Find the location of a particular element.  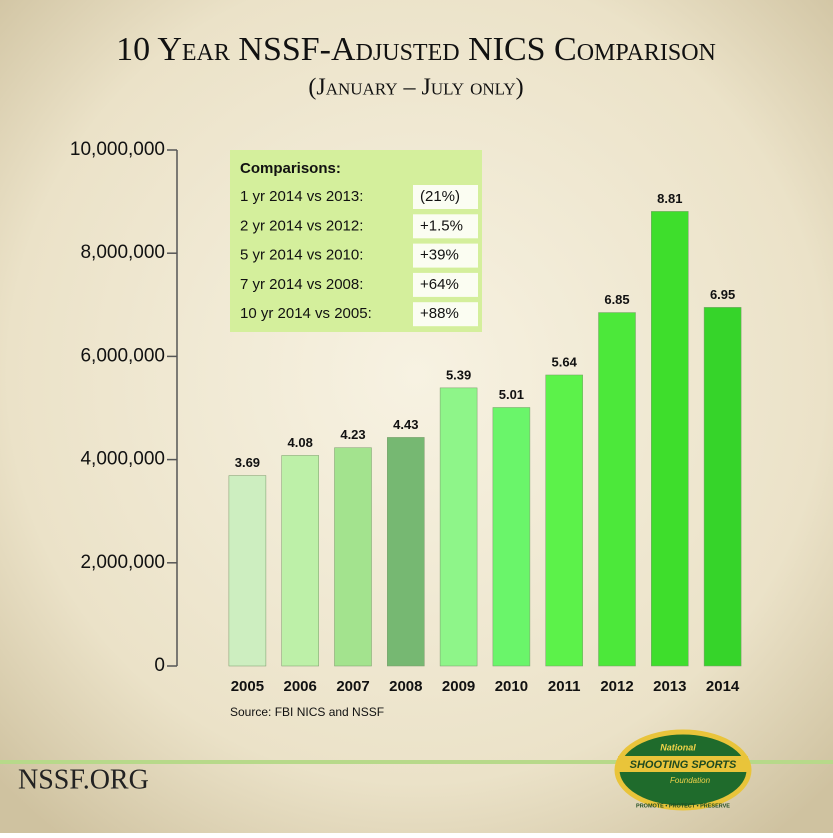

x-tick-label: 2006 is located at coordinates (300, 686).